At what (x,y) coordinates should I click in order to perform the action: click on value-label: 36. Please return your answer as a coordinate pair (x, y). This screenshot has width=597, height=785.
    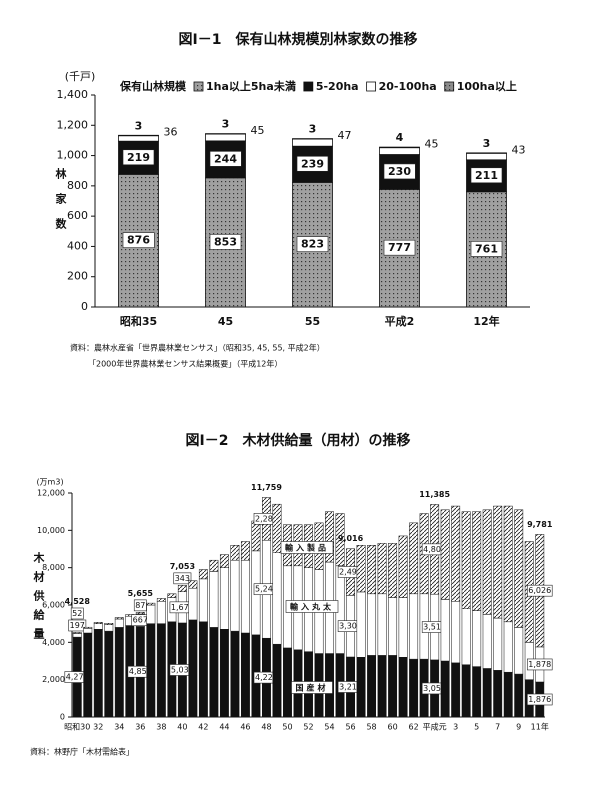
    Looking at the image, I should click on (171, 132).